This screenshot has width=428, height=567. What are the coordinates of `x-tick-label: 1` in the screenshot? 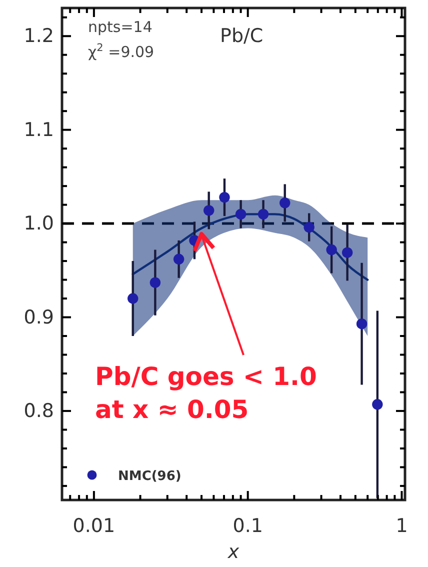 It's located at (402, 525).